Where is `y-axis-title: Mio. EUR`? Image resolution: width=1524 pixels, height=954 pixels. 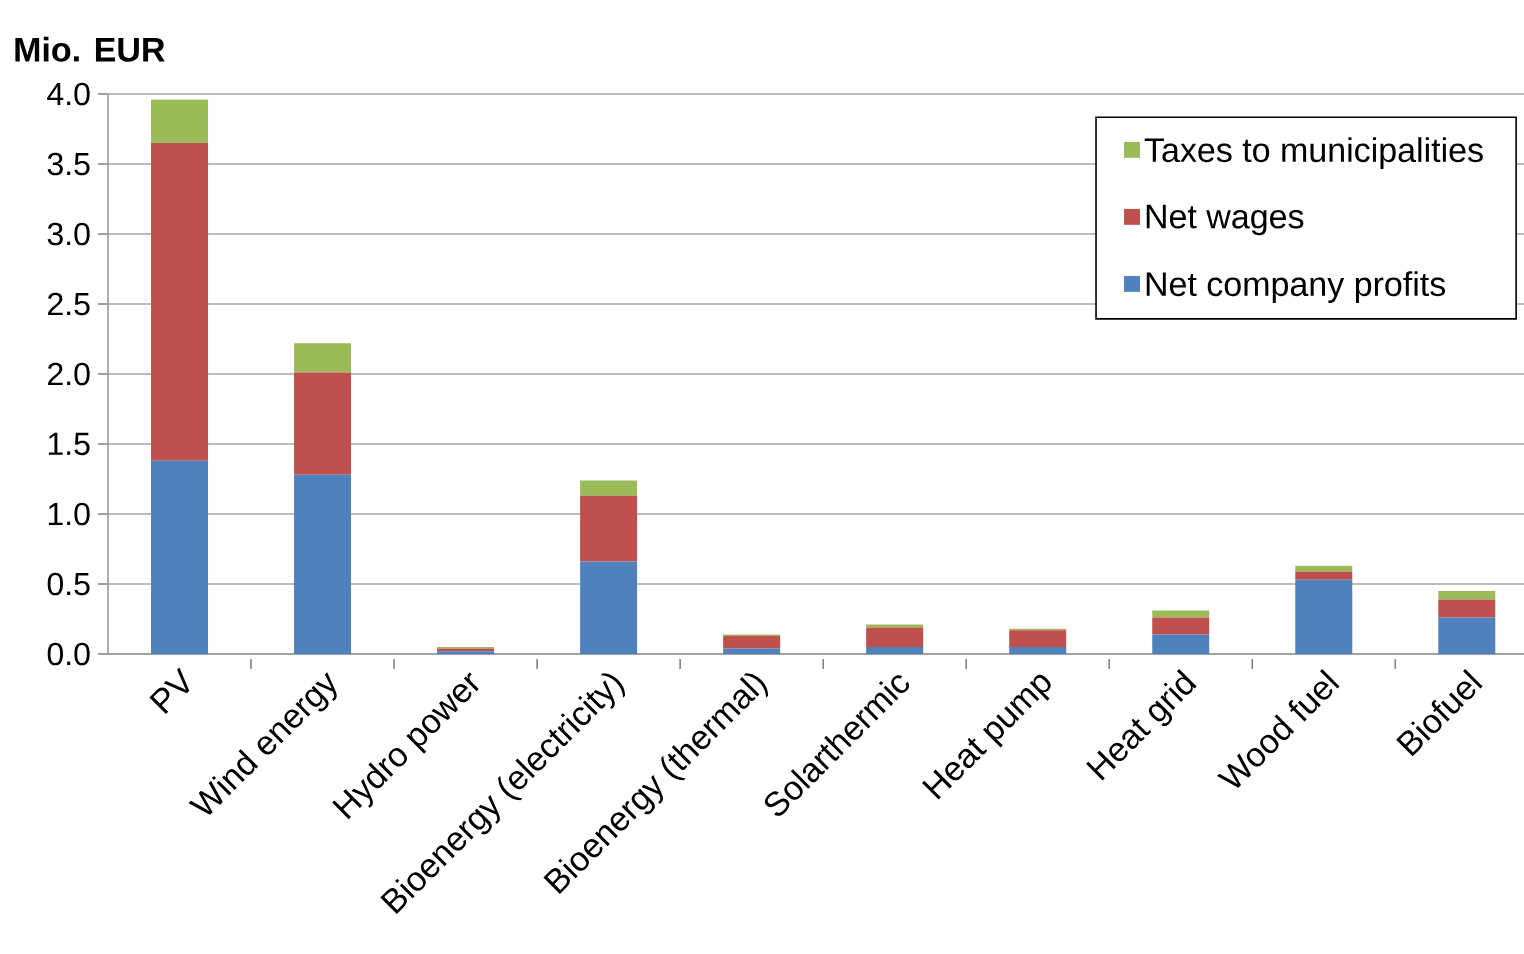
y-axis-title: Mio. EUR is located at coordinates (90, 49).